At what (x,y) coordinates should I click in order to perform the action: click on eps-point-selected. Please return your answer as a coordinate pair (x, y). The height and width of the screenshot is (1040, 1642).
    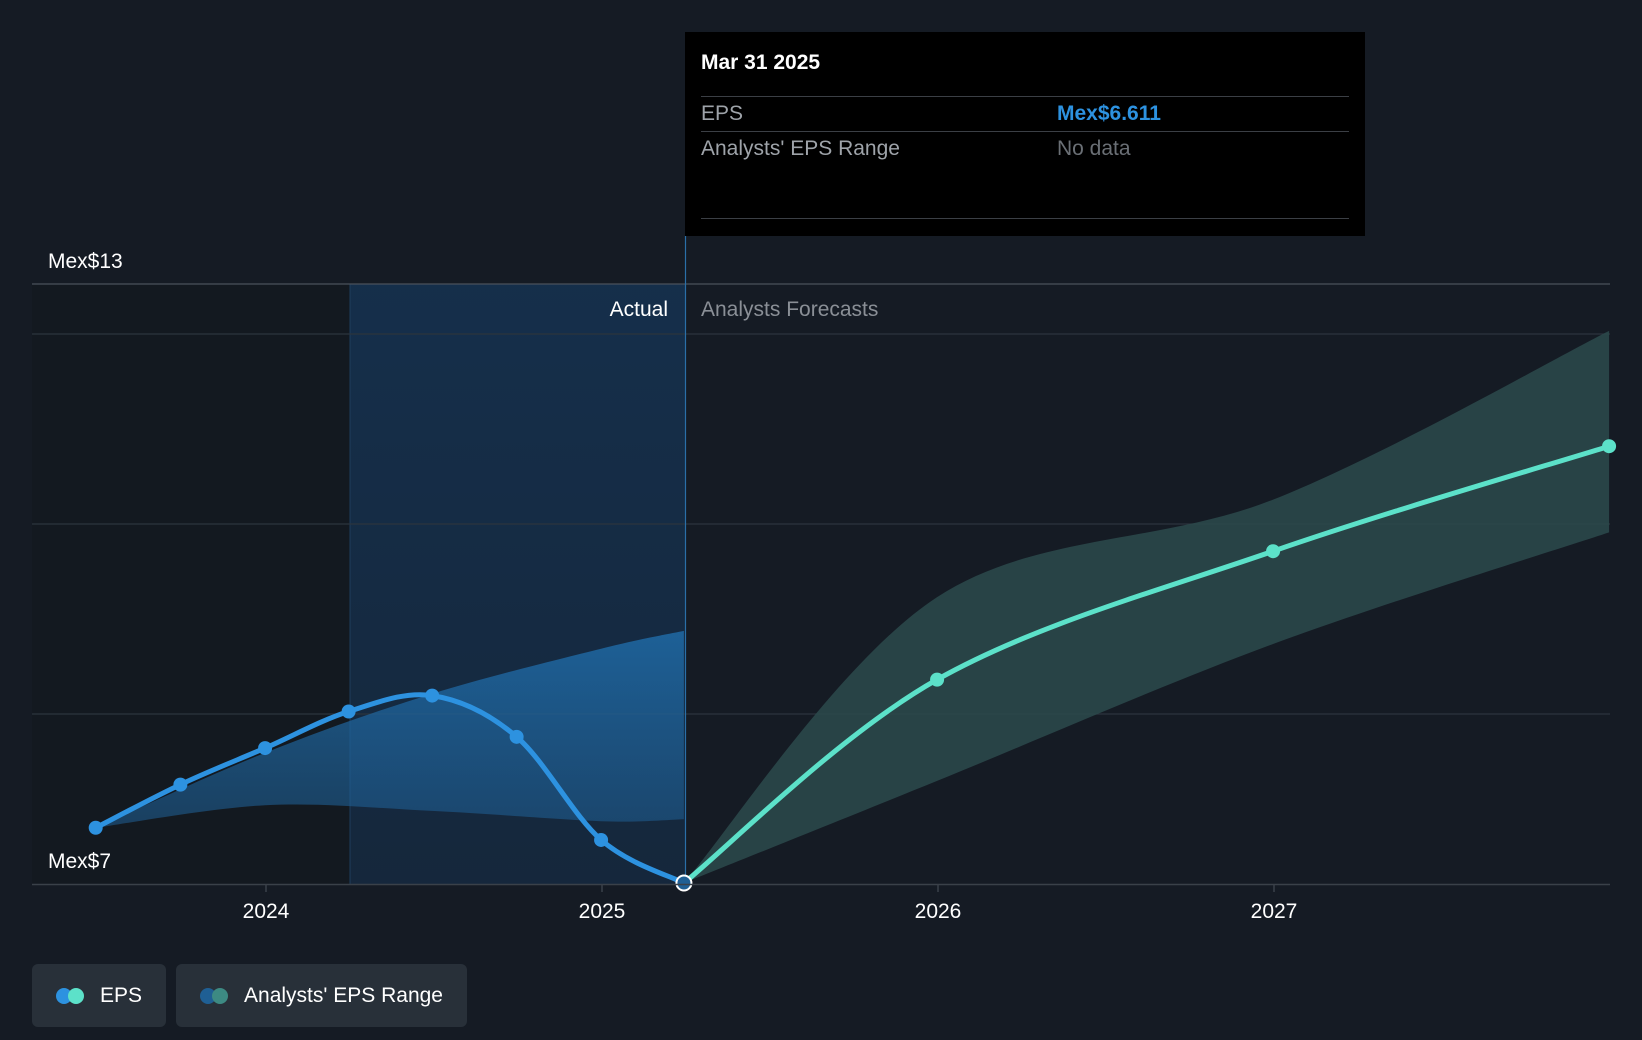
    Looking at the image, I should click on (684, 883).